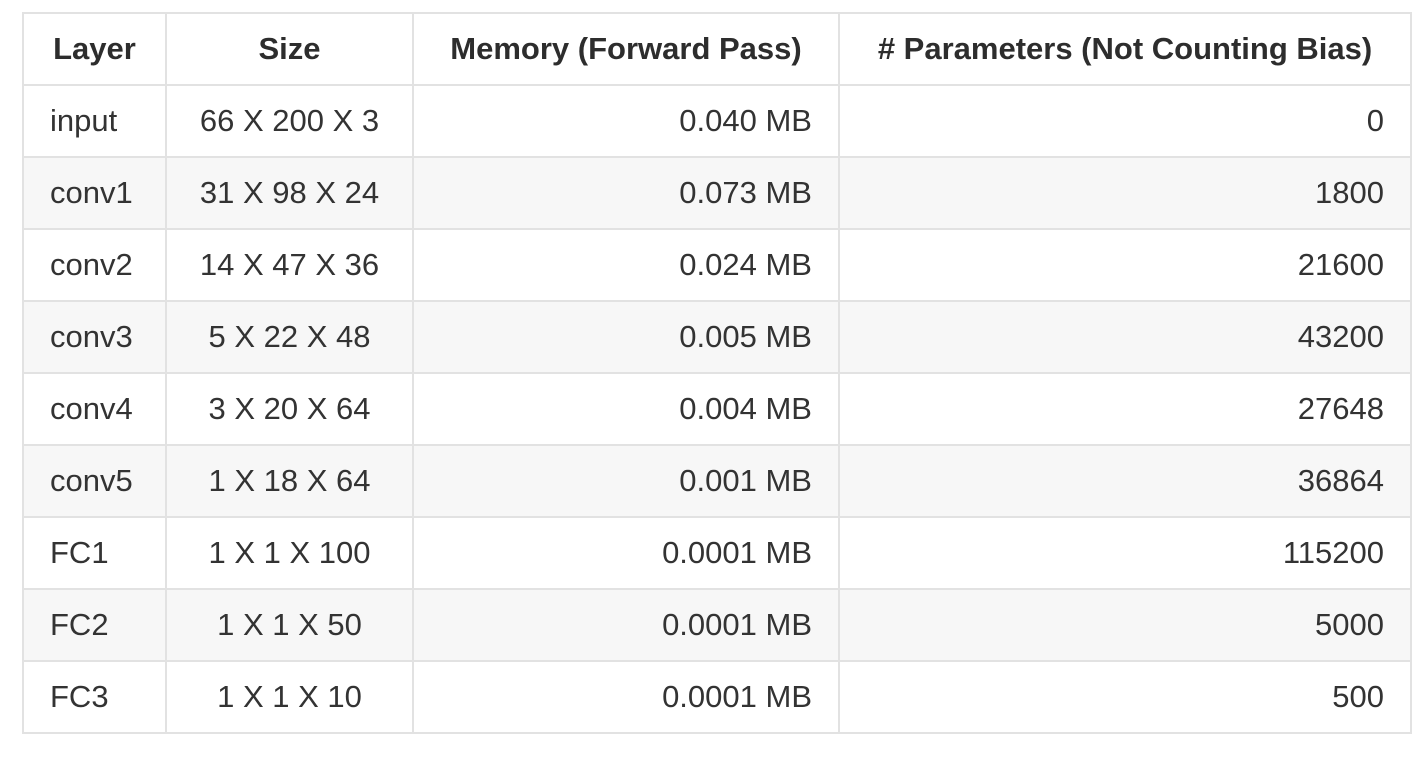  I want to click on params-cell: 1800, so click(1125, 193).